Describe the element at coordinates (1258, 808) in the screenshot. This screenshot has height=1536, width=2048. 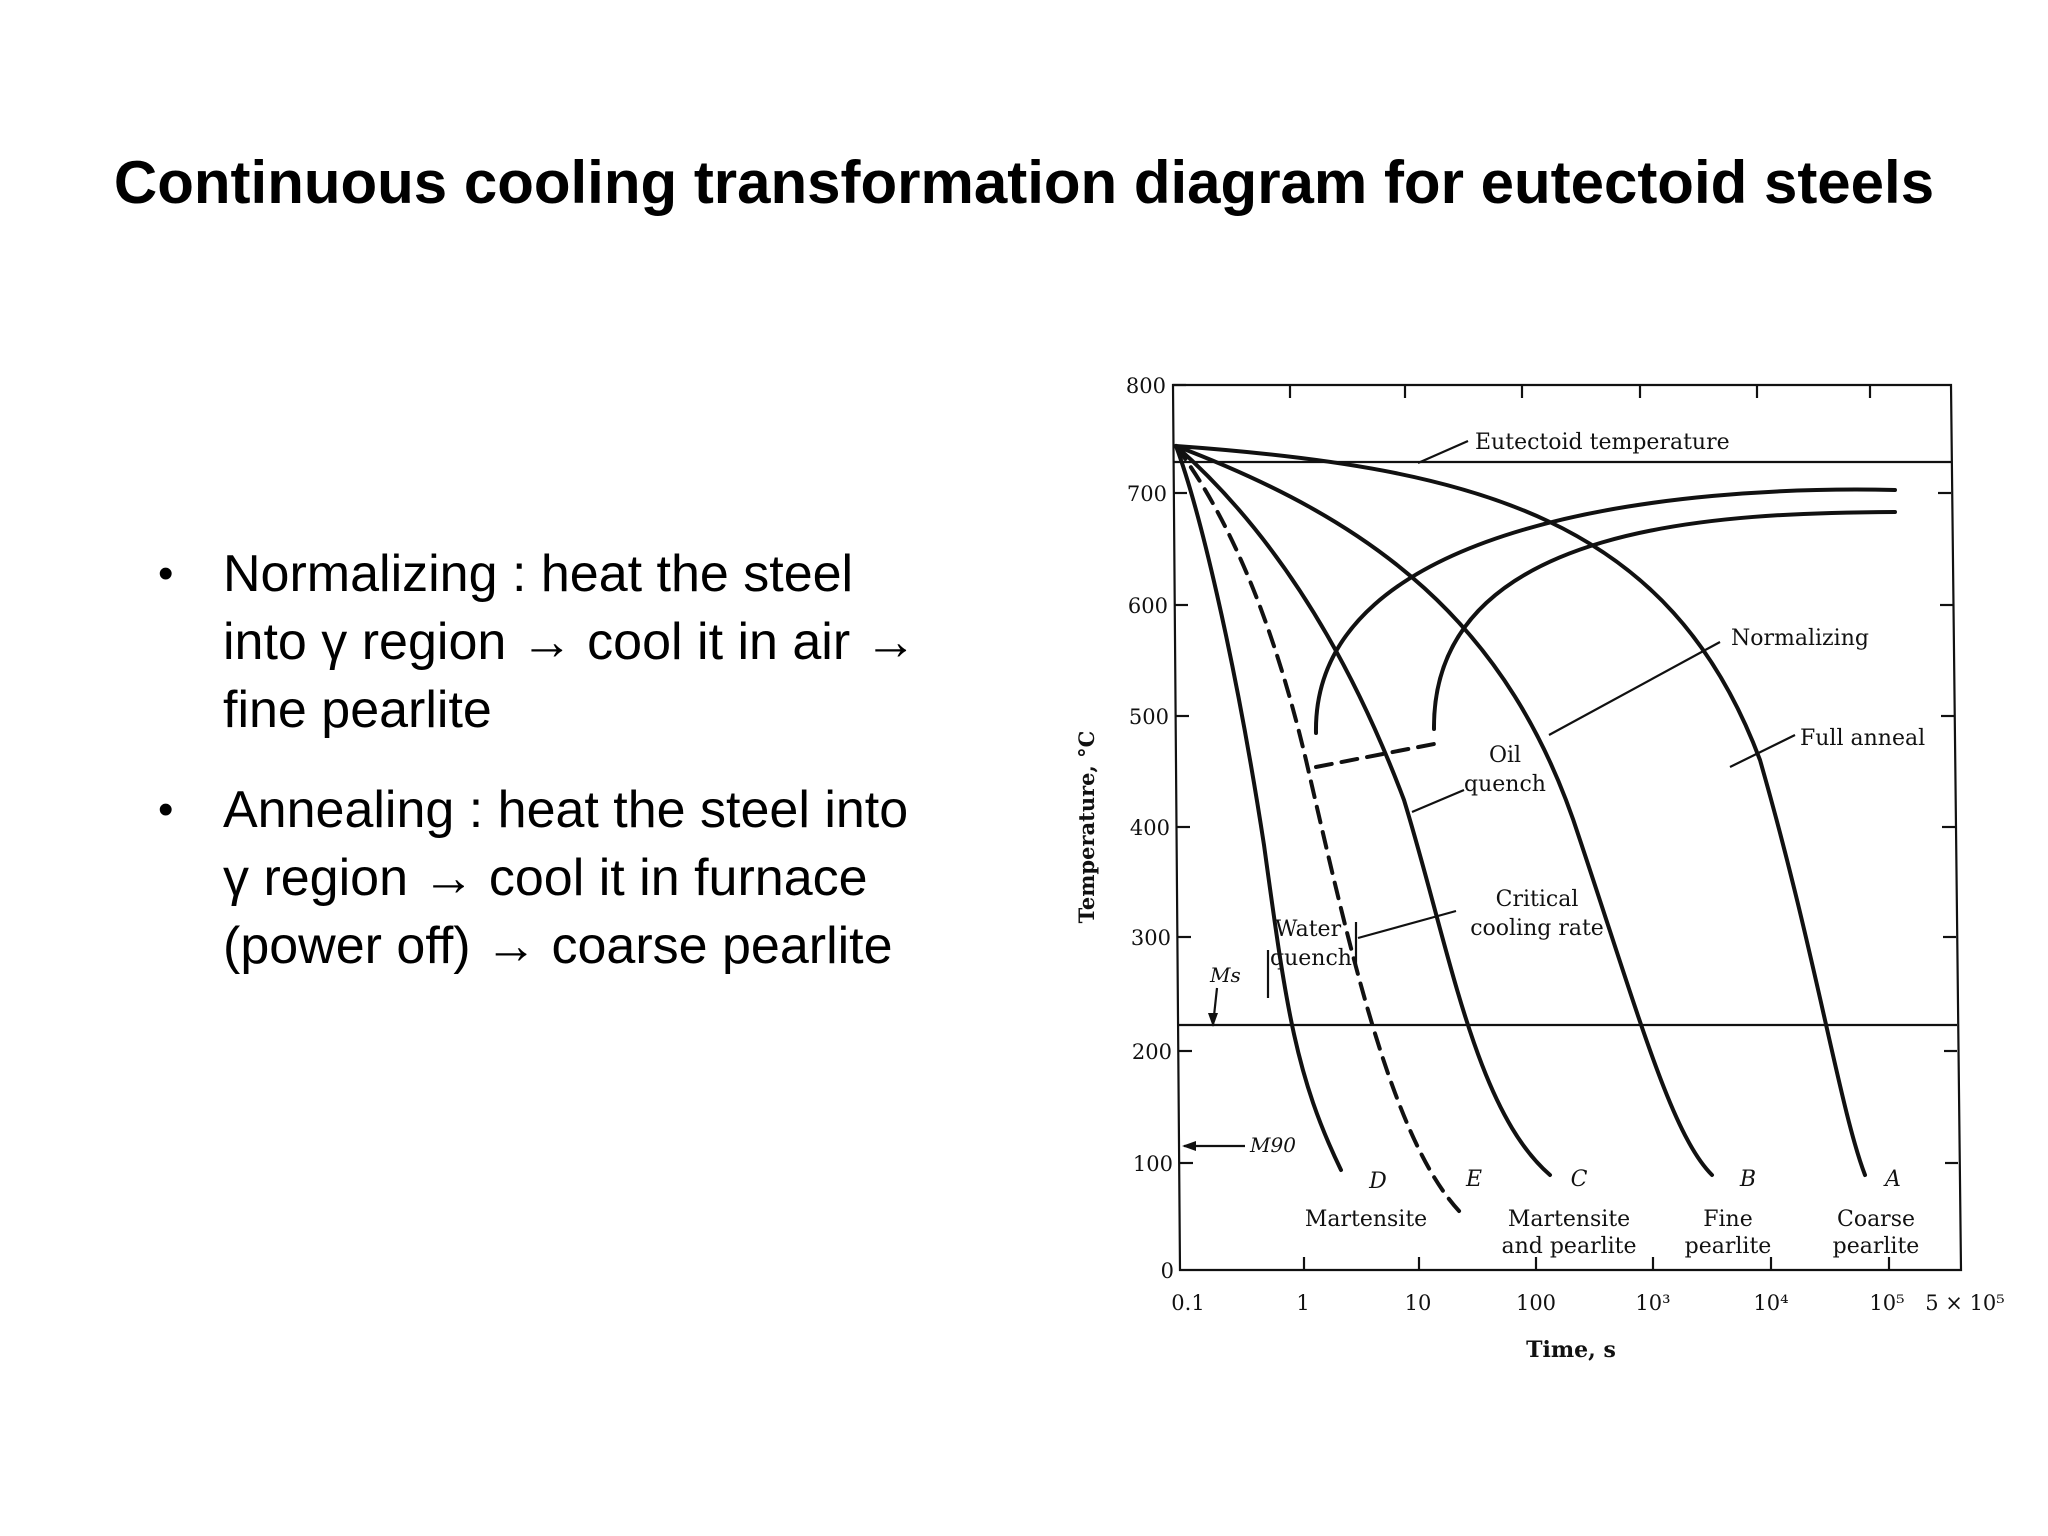
I see `cooling-curve-d` at that location.